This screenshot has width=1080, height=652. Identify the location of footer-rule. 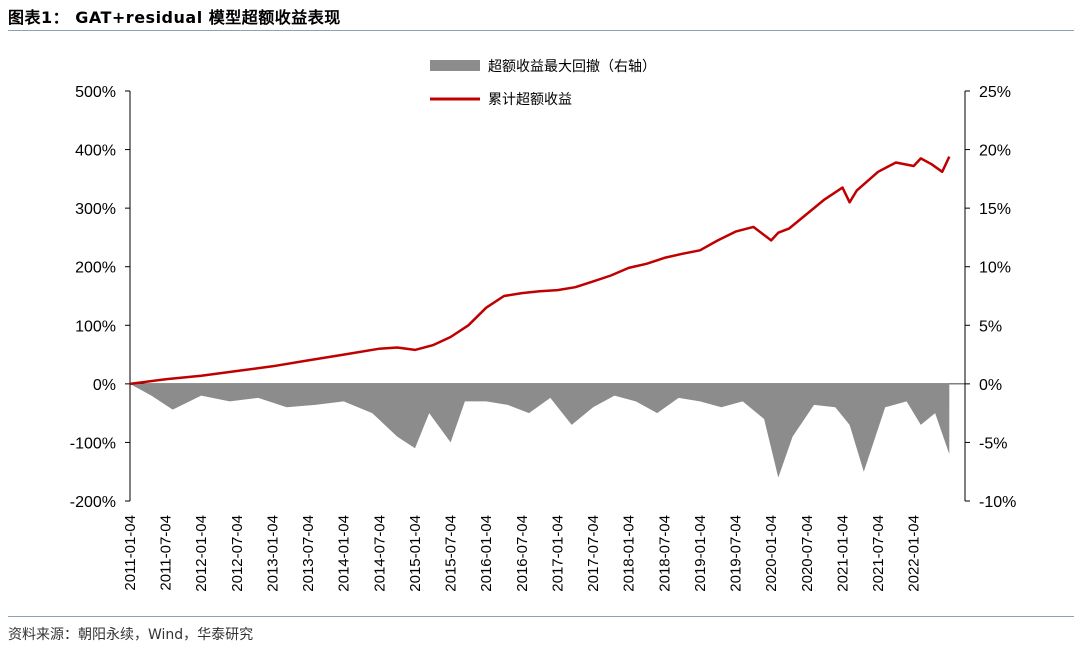
(541, 616).